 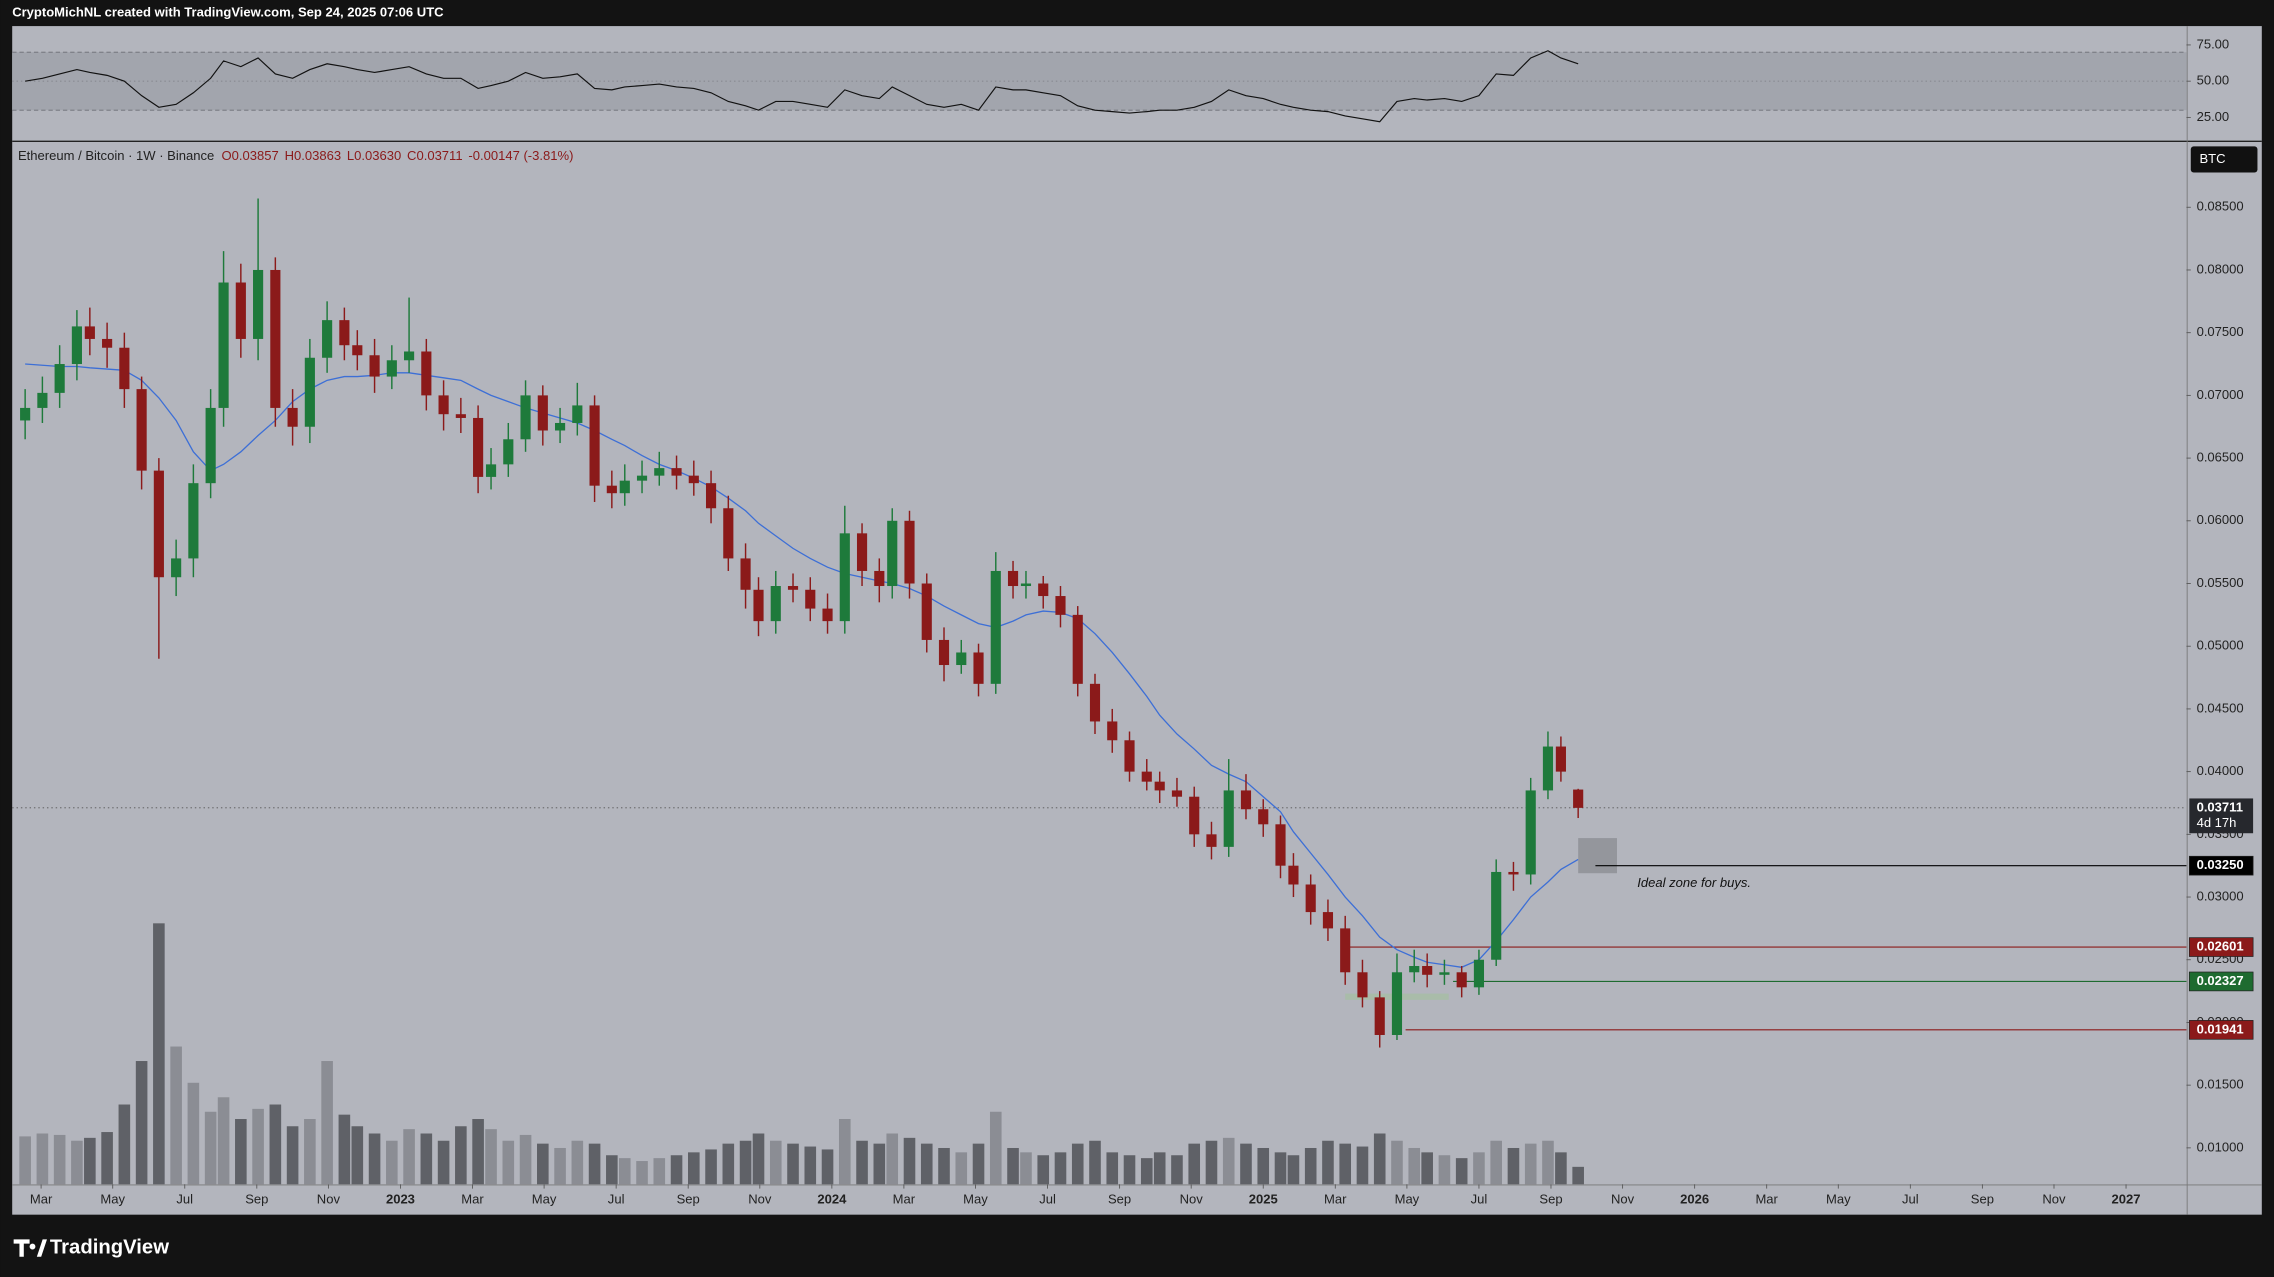 I want to click on x-tick-label: 2025, so click(x=1263, y=1199).